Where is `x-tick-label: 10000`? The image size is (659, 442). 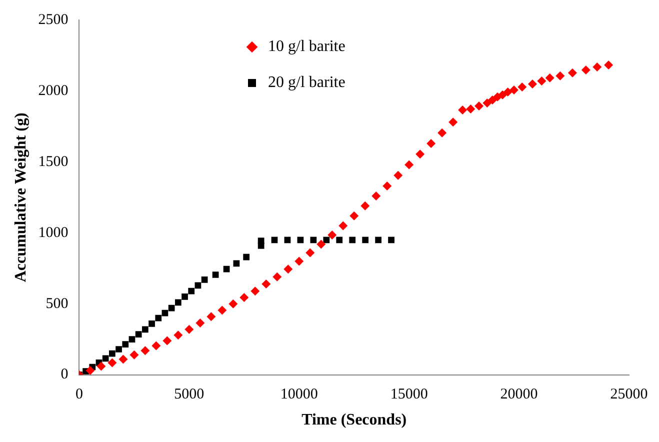 x-tick-label: 10000 is located at coordinates (299, 394).